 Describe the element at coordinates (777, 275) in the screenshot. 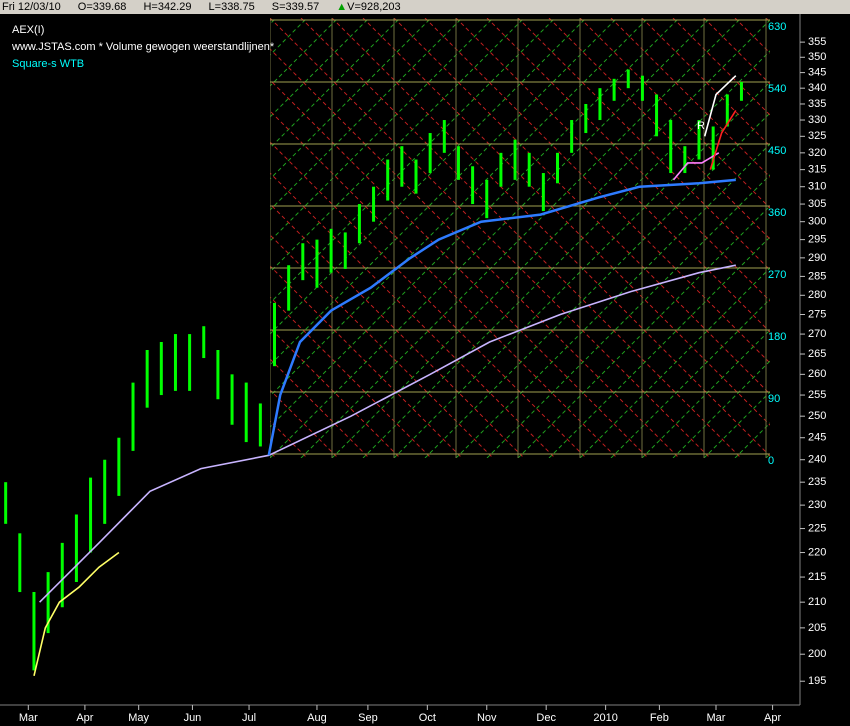

I see `gann-level-label: 270` at that location.